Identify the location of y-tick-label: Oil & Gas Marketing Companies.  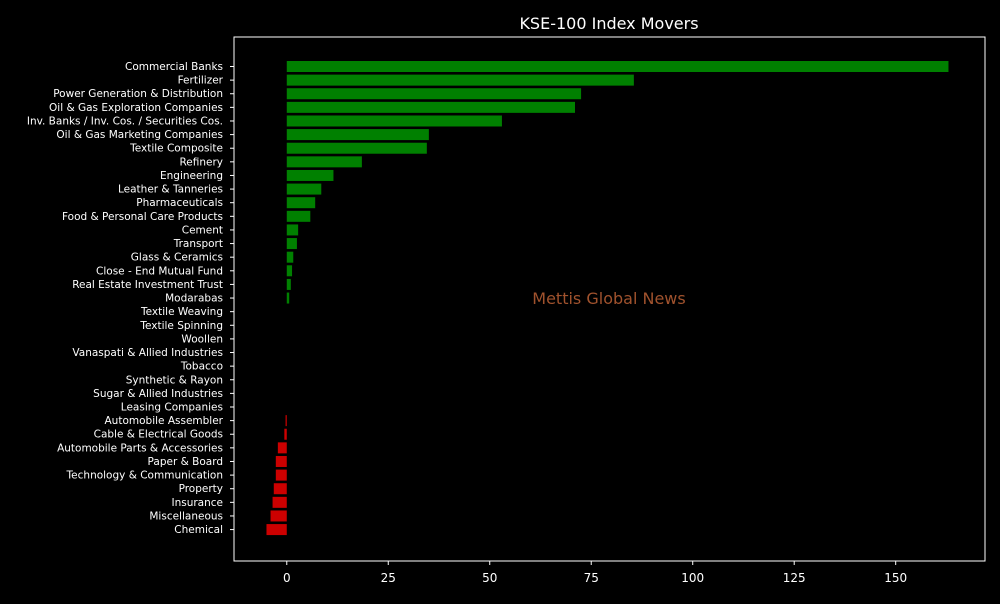
(139, 135).